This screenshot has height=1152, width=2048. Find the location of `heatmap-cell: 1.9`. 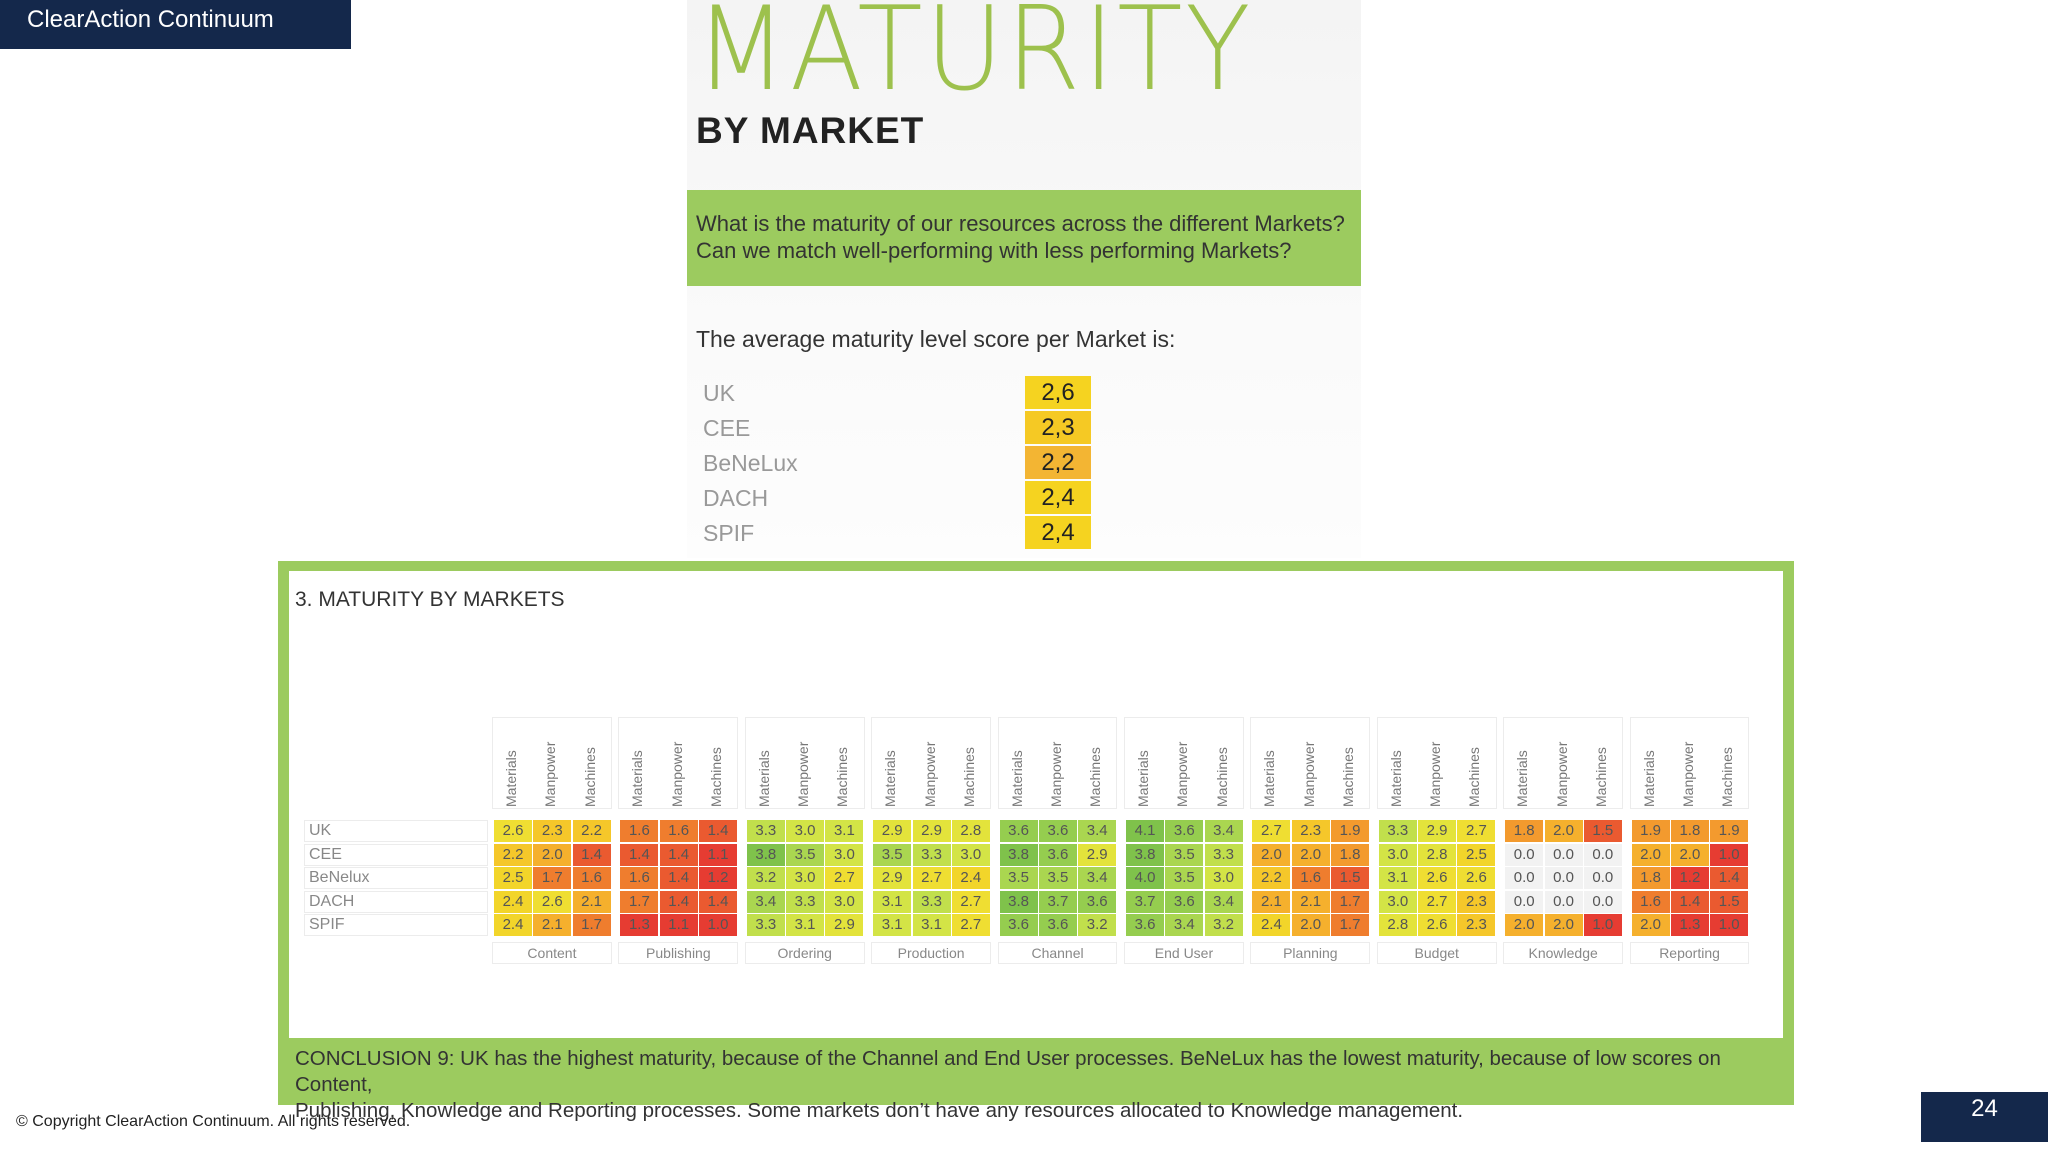

heatmap-cell: 1.9 is located at coordinates (1350, 831).